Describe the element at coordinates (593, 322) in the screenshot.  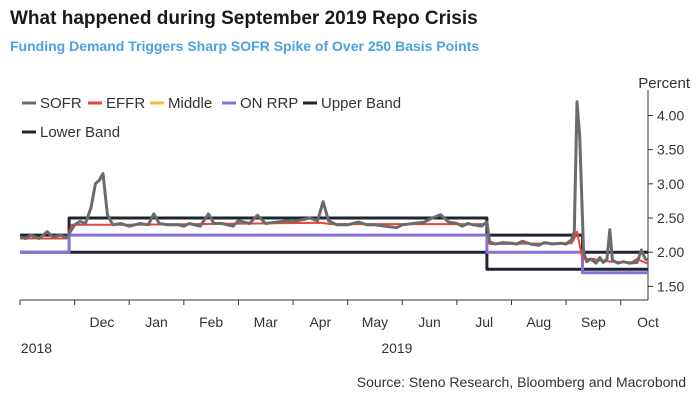
I see `x-tick-label: Sep` at that location.